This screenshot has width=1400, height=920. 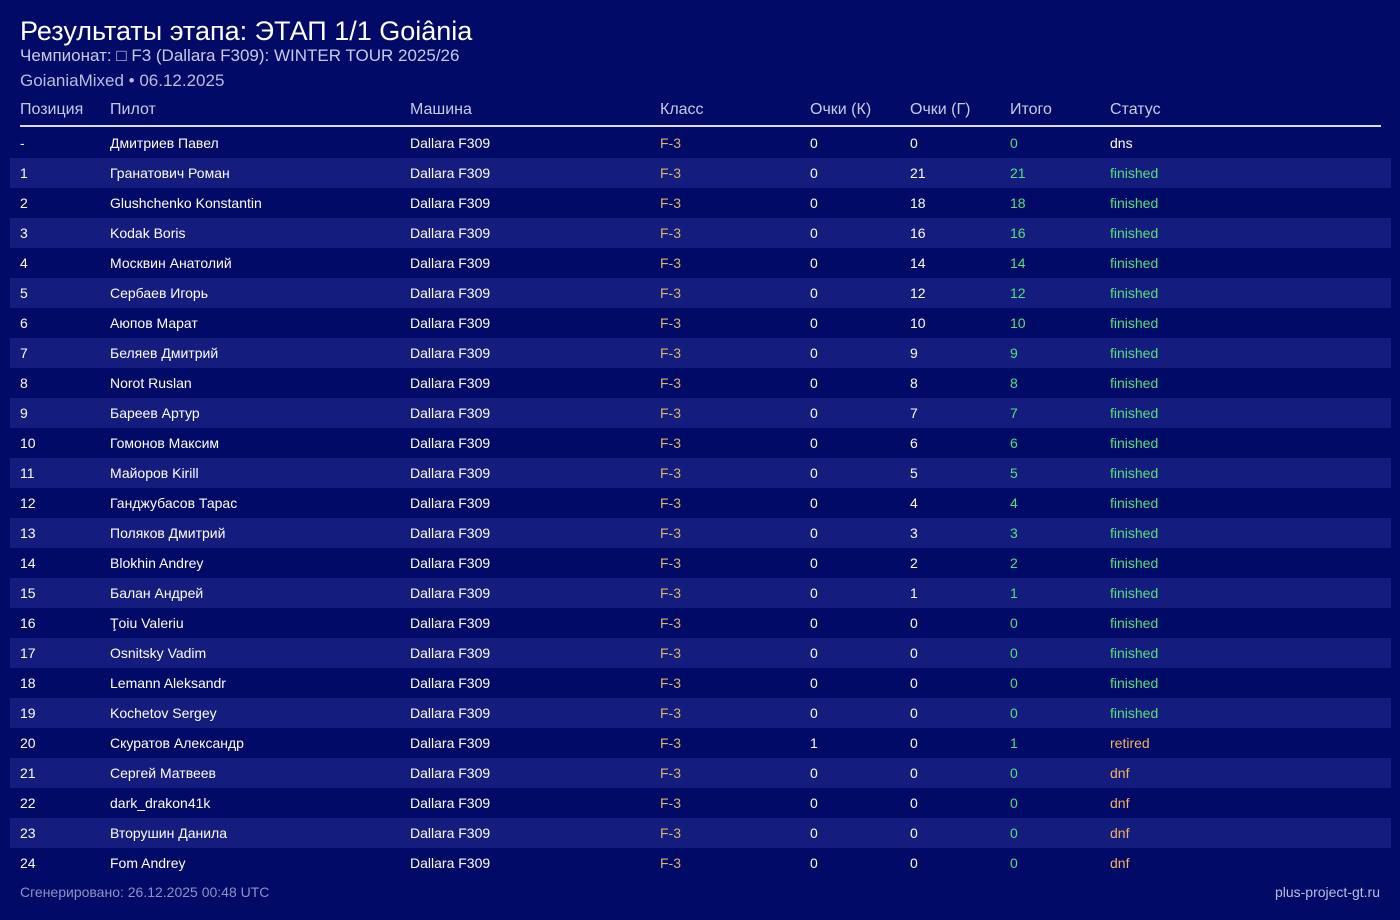 What do you see at coordinates (700, 833) in the screenshot?
I see `table-row: 23 Вторушин Данила Dallara F309 F-3 0 0 0 dnf` at bounding box center [700, 833].